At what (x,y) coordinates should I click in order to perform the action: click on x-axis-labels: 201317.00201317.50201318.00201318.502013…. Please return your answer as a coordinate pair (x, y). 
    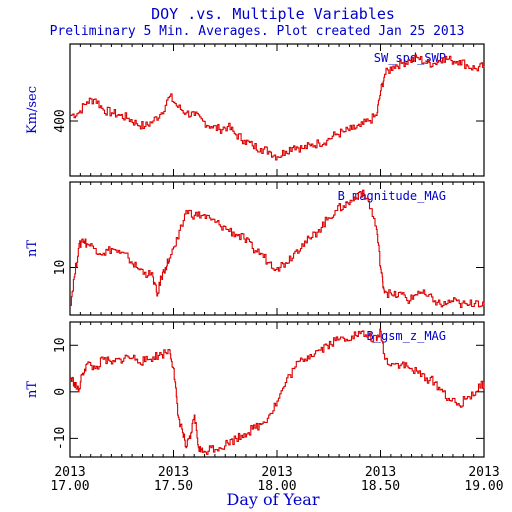
    Looking at the image, I should click on (276, 479).